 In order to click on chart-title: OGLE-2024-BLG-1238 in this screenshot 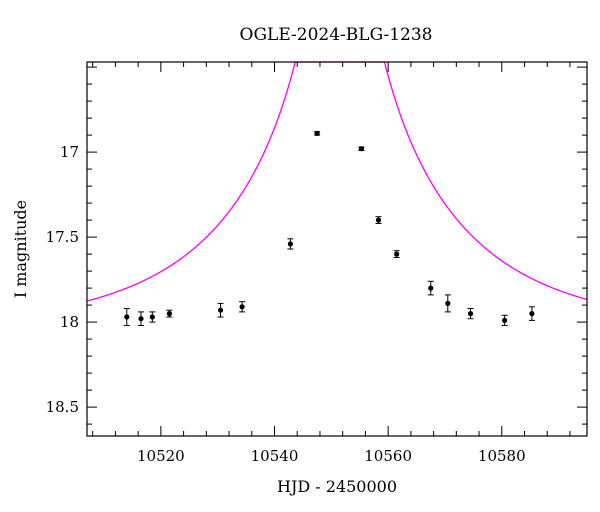, I will do `click(336, 35)`.